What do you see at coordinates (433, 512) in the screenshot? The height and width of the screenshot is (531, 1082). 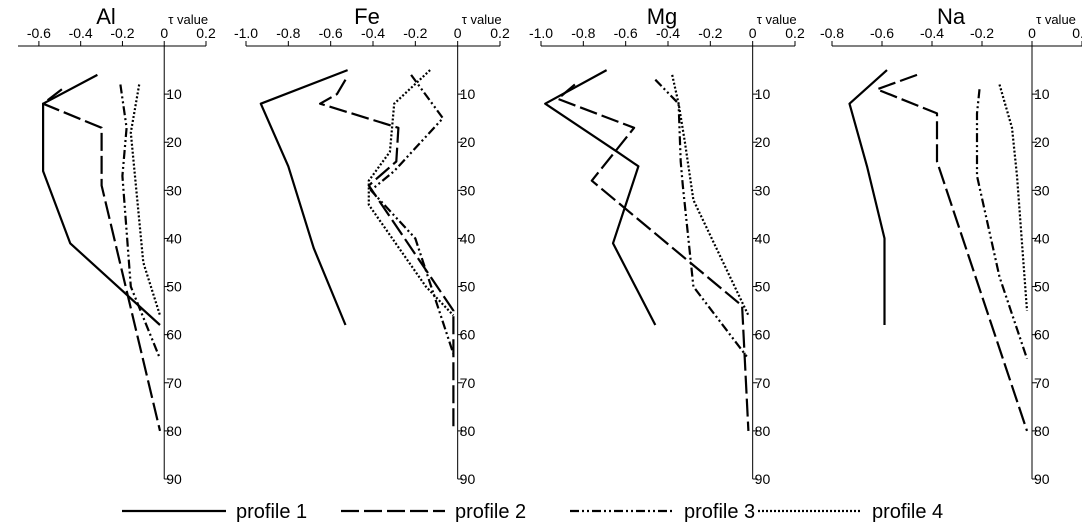 I see `legend-item-profile-2: profile 2` at bounding box center [433, 512].